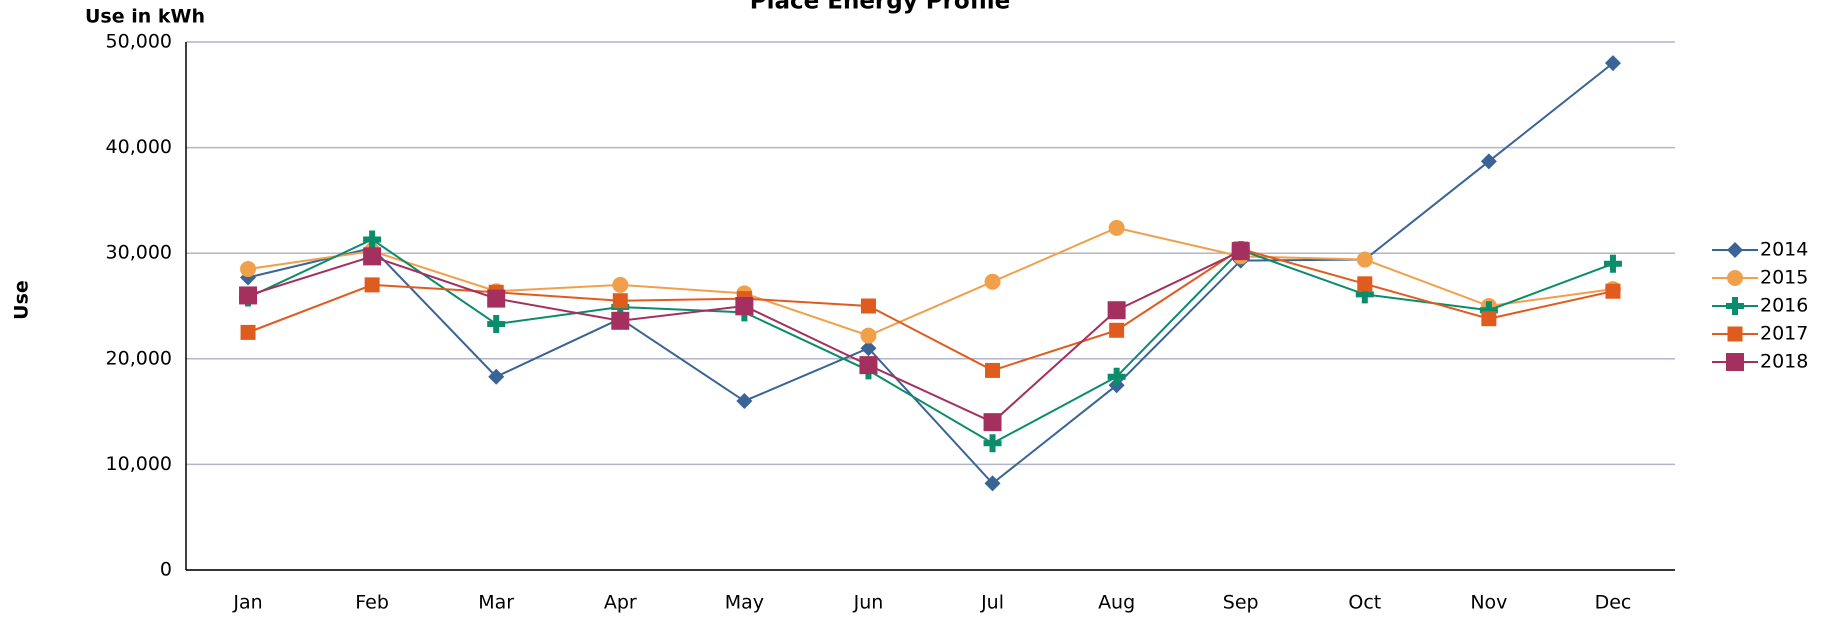 This screenshot has width=1824, height=618. Describe the element at coordinates (620, 603) in the screenshot. I see `x-tick-label: Apr` at that location.